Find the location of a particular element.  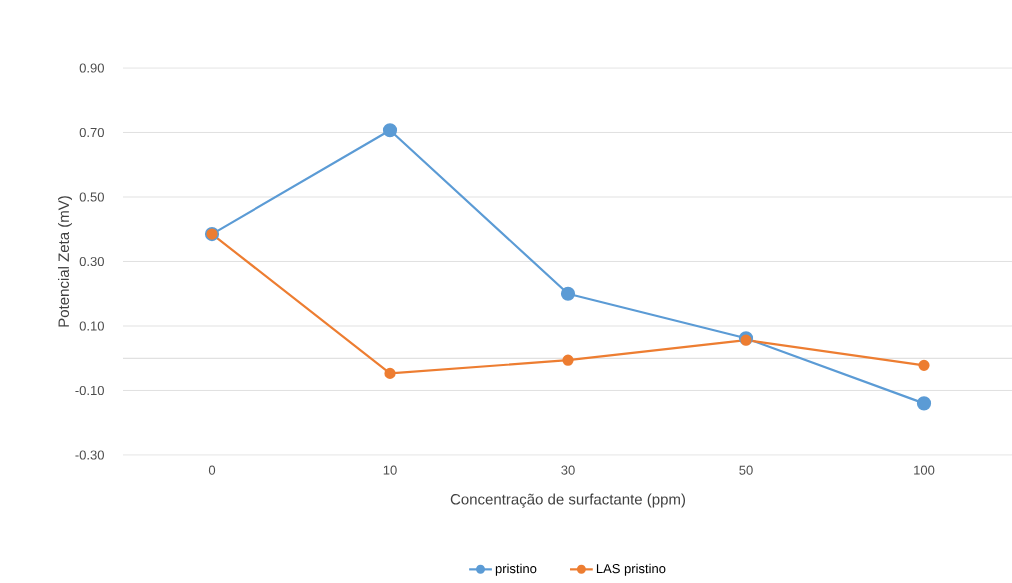

y-tick-label: 0.50 is located at coordinates (91, 197).